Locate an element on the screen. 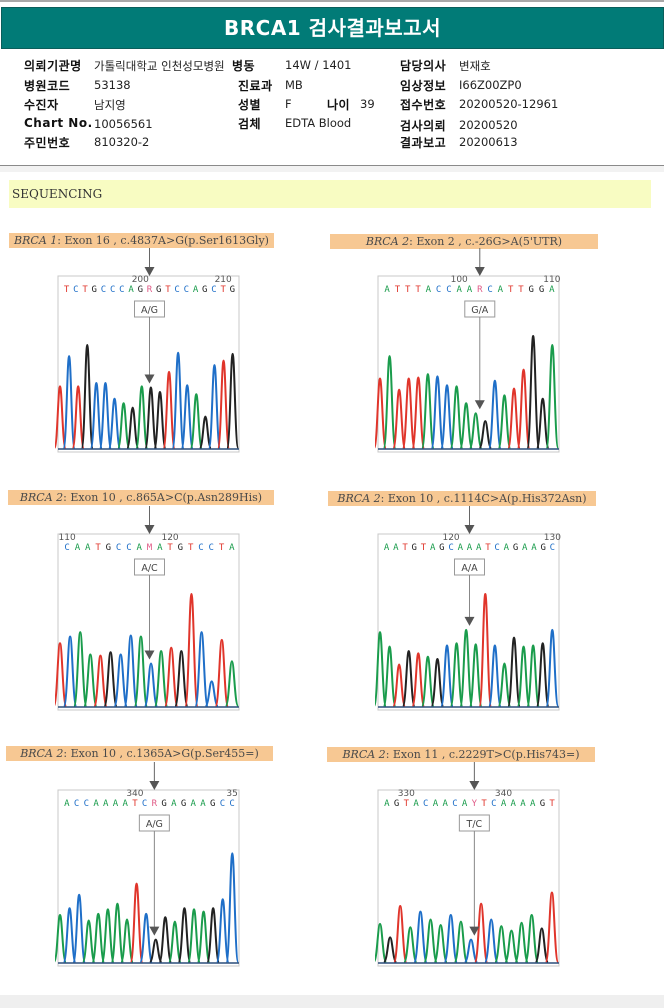 Image resolution: width=664 pixels, height=1008 pixels. variant-description: : Exon 10 , c.1365A>G(p.Ser455=) is located at coordinates (161, 753).